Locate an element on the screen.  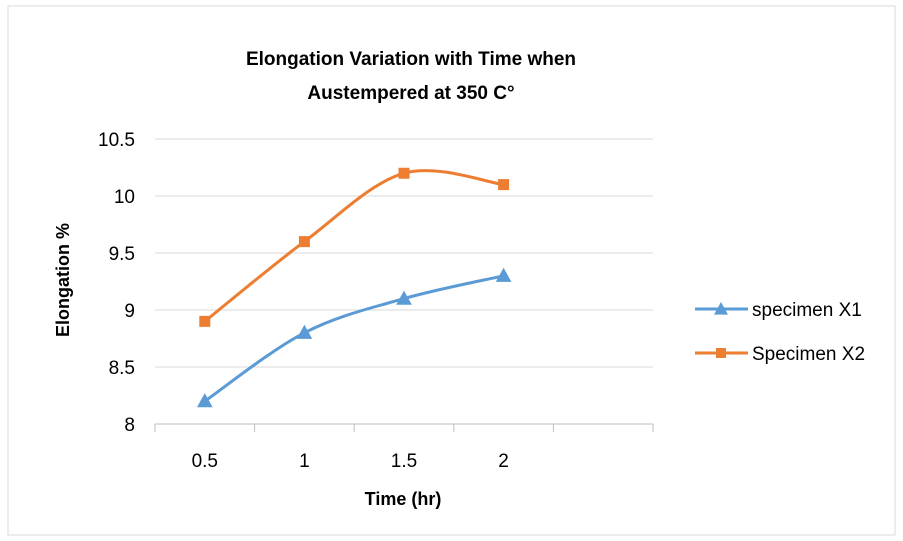
x-tick-label: 0.5 is located at coordinates (205, 461).